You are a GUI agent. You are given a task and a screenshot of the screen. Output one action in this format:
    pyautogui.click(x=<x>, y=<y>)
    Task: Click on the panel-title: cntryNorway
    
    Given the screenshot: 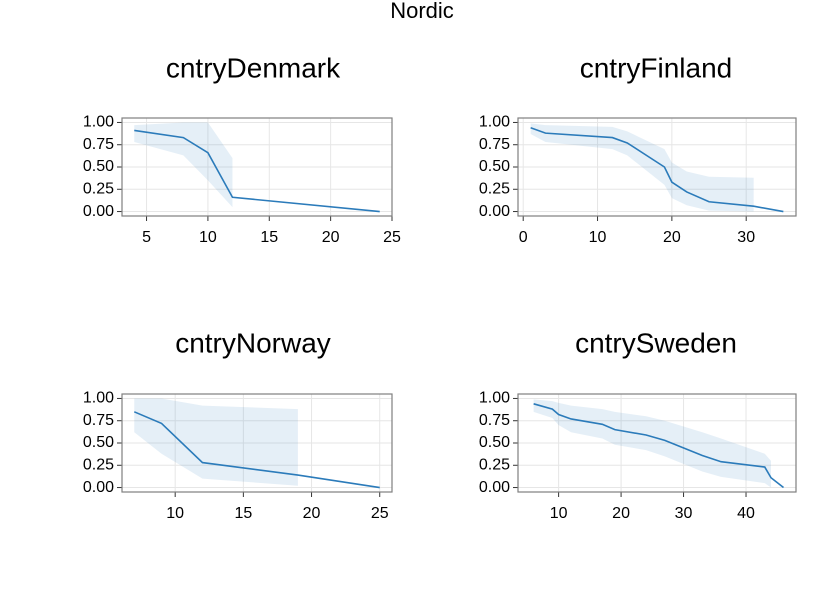 What is the action you would take?
    pyautogui.click(x=253, y=342)
    